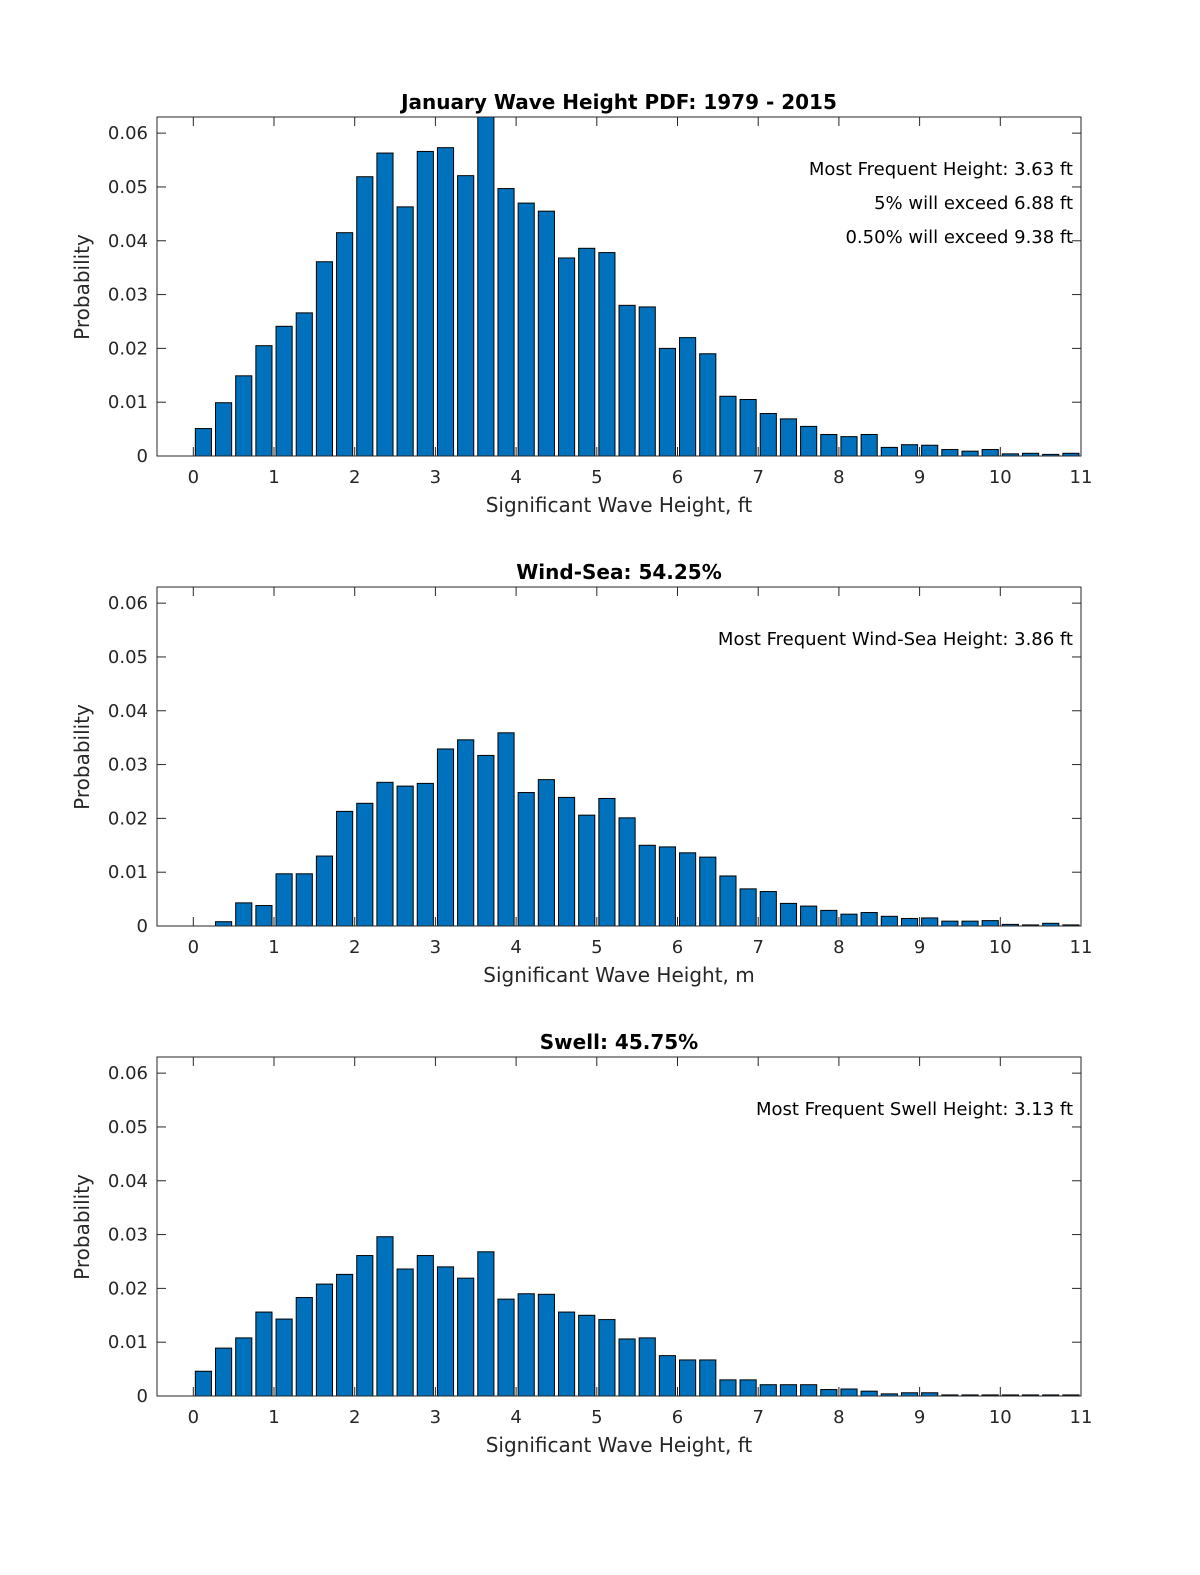  Describe the element at coordinates (618, 975) in the screenshot. I see `x-axis-label: Significant Wave Height, m` at that location.